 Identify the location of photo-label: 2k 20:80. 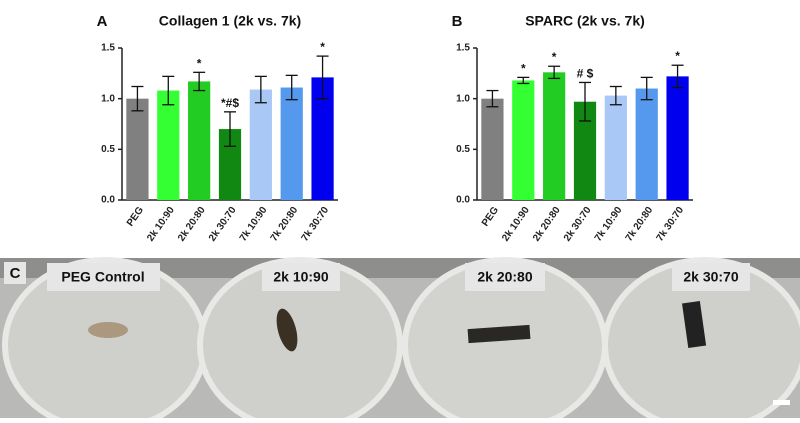
(504, 277).